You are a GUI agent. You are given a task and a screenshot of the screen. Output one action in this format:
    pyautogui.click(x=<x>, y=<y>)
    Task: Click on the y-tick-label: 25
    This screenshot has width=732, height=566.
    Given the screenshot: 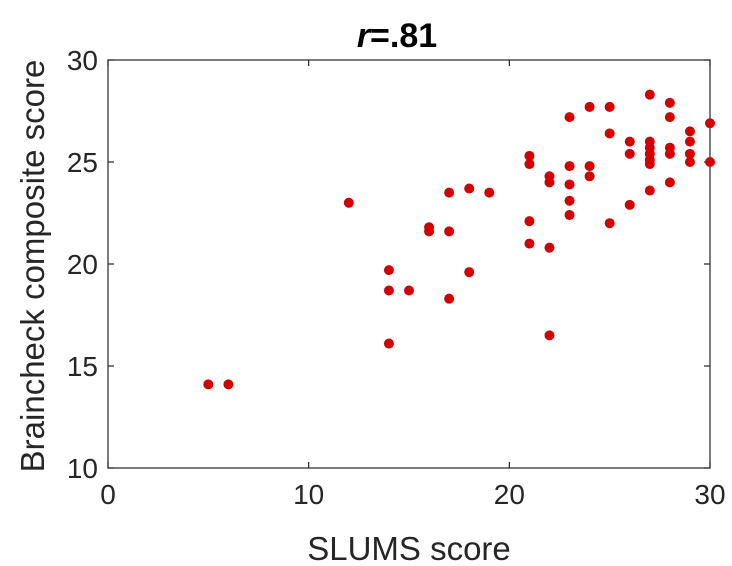 What is the action you would take?
    pyautogui.click(x=82, y=162)
    